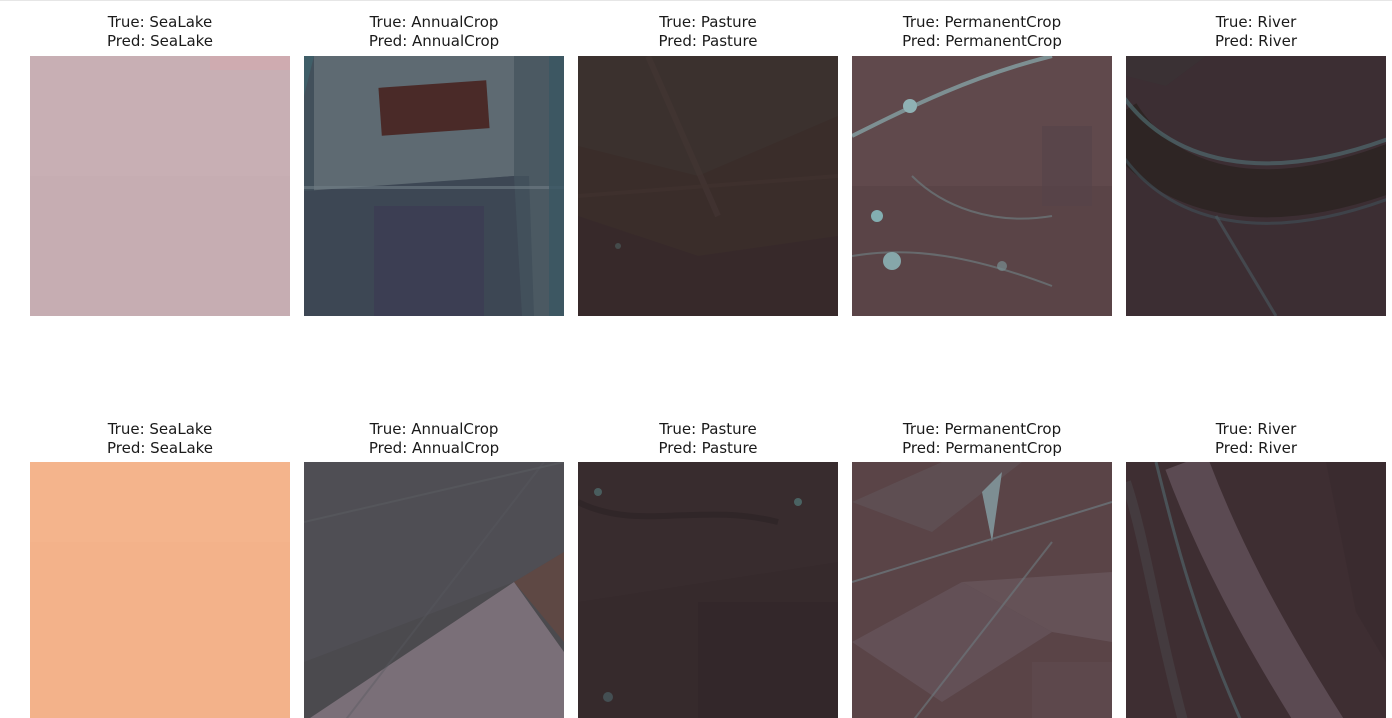 This screenshot has height=718, width=1392. I want to click on top-border, so click(696, 0).